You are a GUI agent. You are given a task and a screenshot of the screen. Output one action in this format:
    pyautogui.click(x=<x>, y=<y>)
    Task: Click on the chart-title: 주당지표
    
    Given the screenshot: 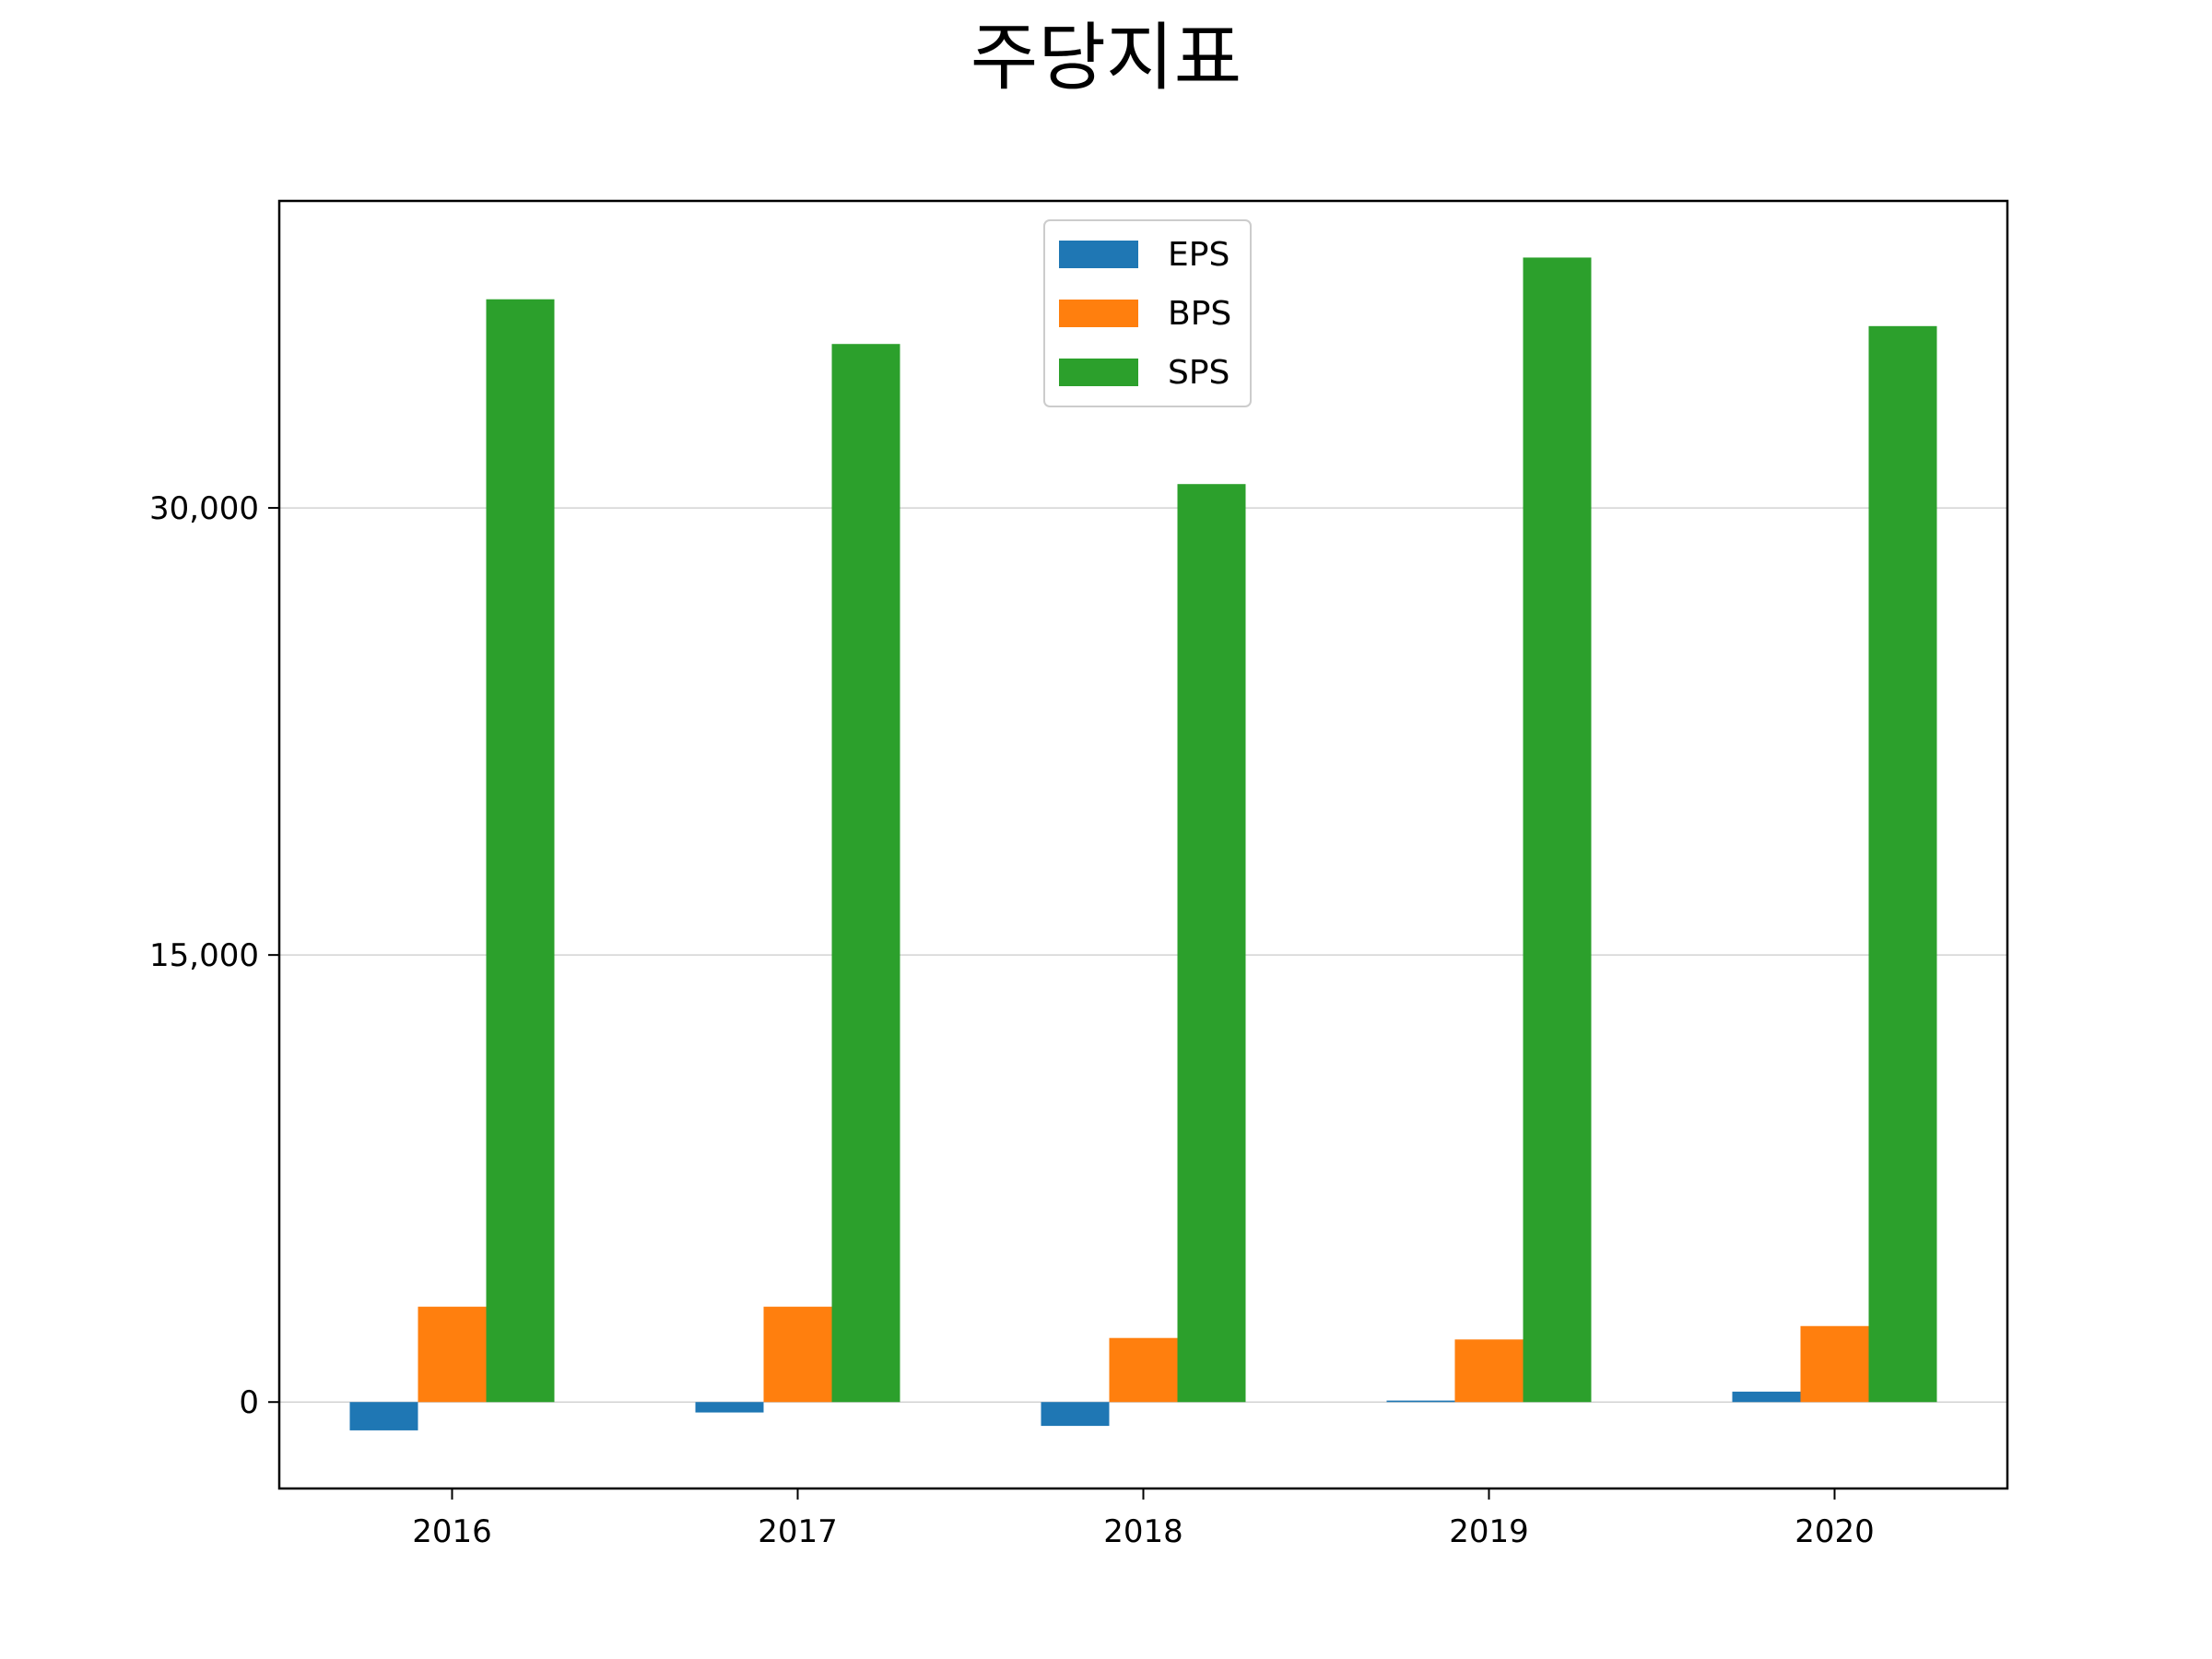 What is the action you would take?
    pyautogui.click(x=1106, y=57)
    